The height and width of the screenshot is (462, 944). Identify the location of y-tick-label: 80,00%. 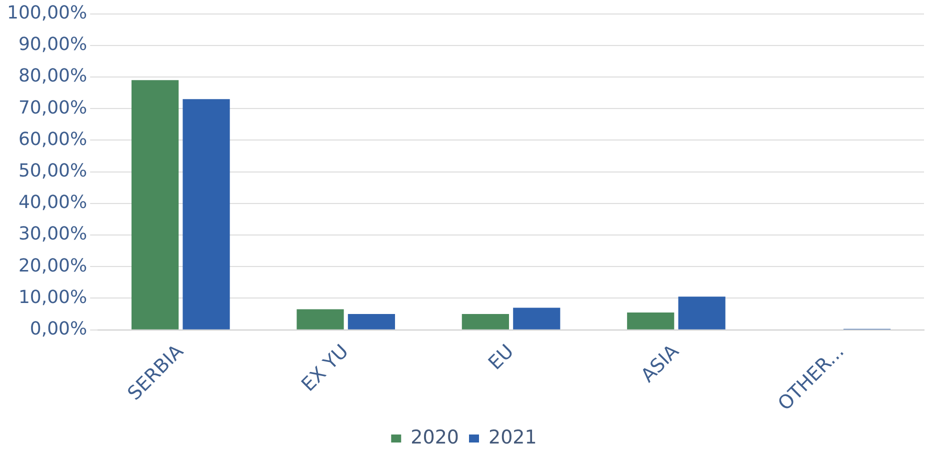
(53, 76).